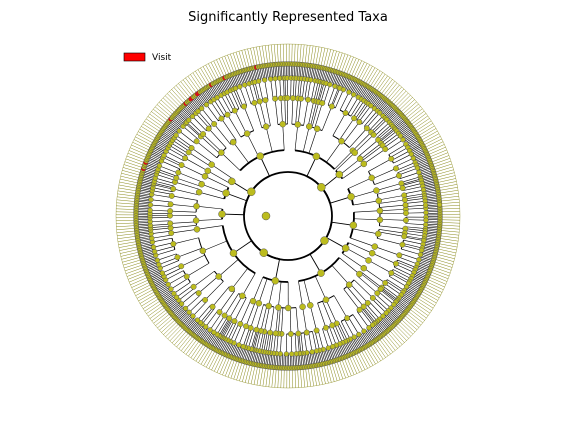 The image size is (576, 432). I want to click on root-ring, so click(288, 216).